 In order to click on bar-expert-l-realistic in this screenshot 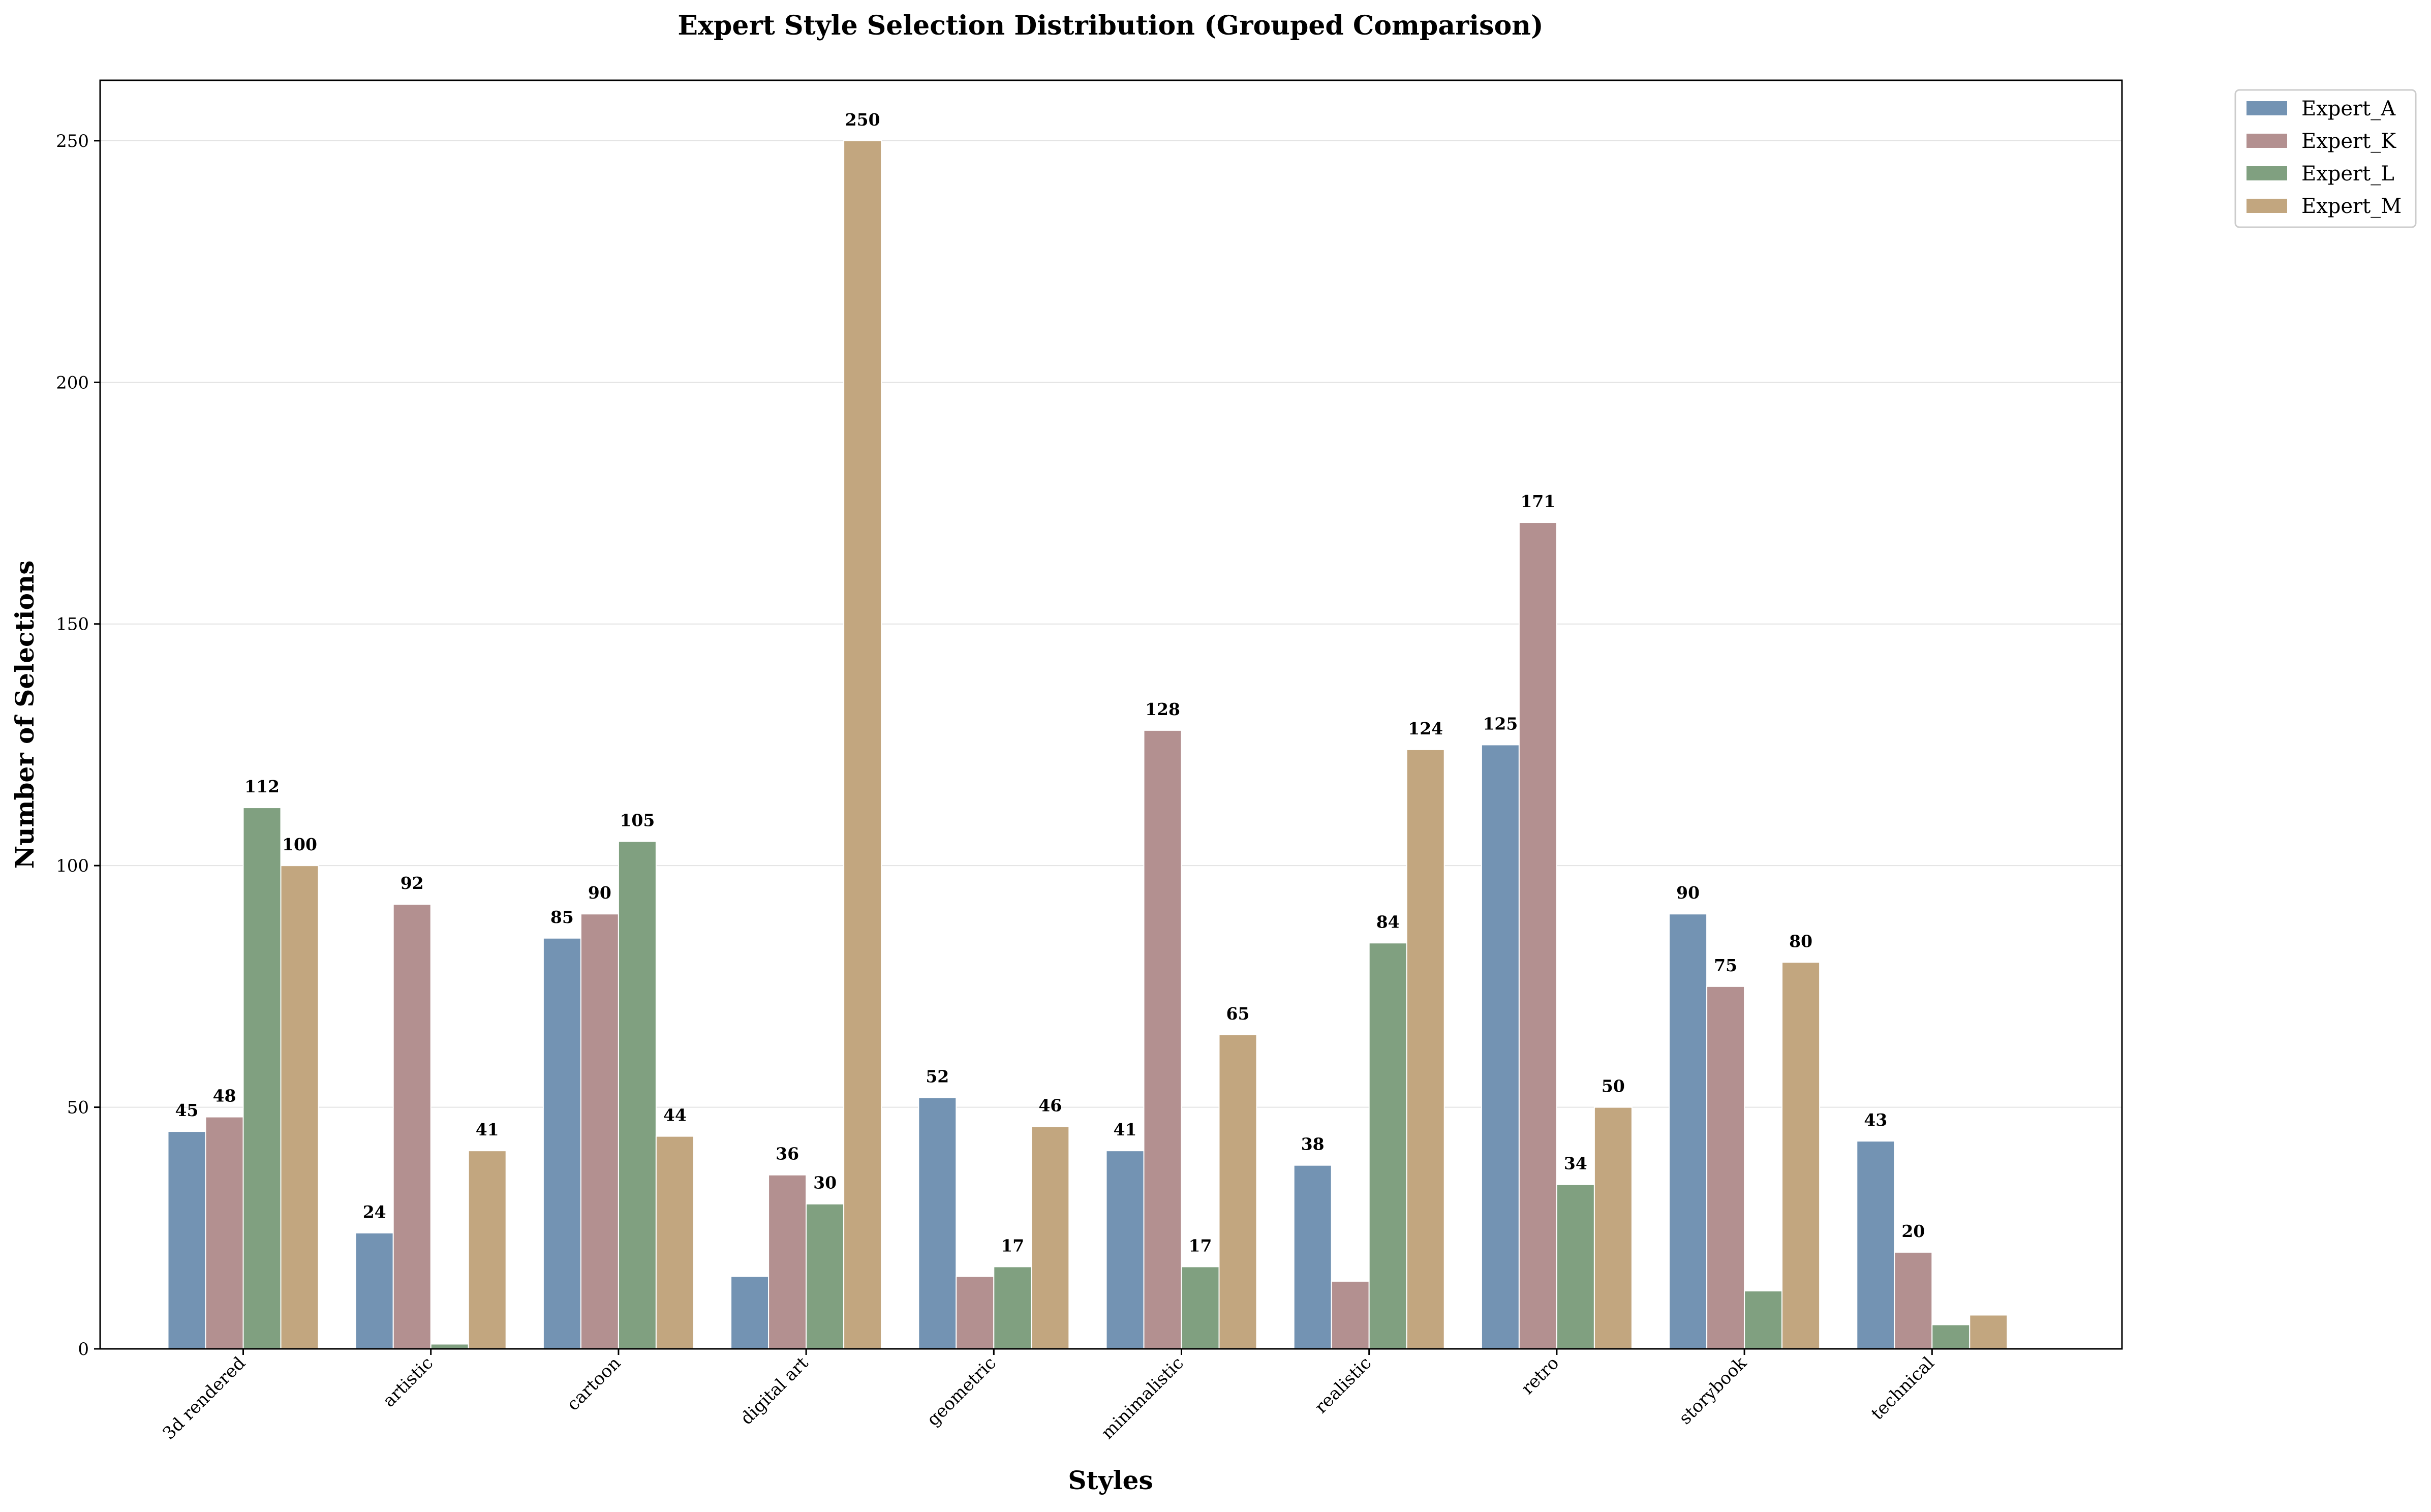, I will do `click(1388, 1145)`.